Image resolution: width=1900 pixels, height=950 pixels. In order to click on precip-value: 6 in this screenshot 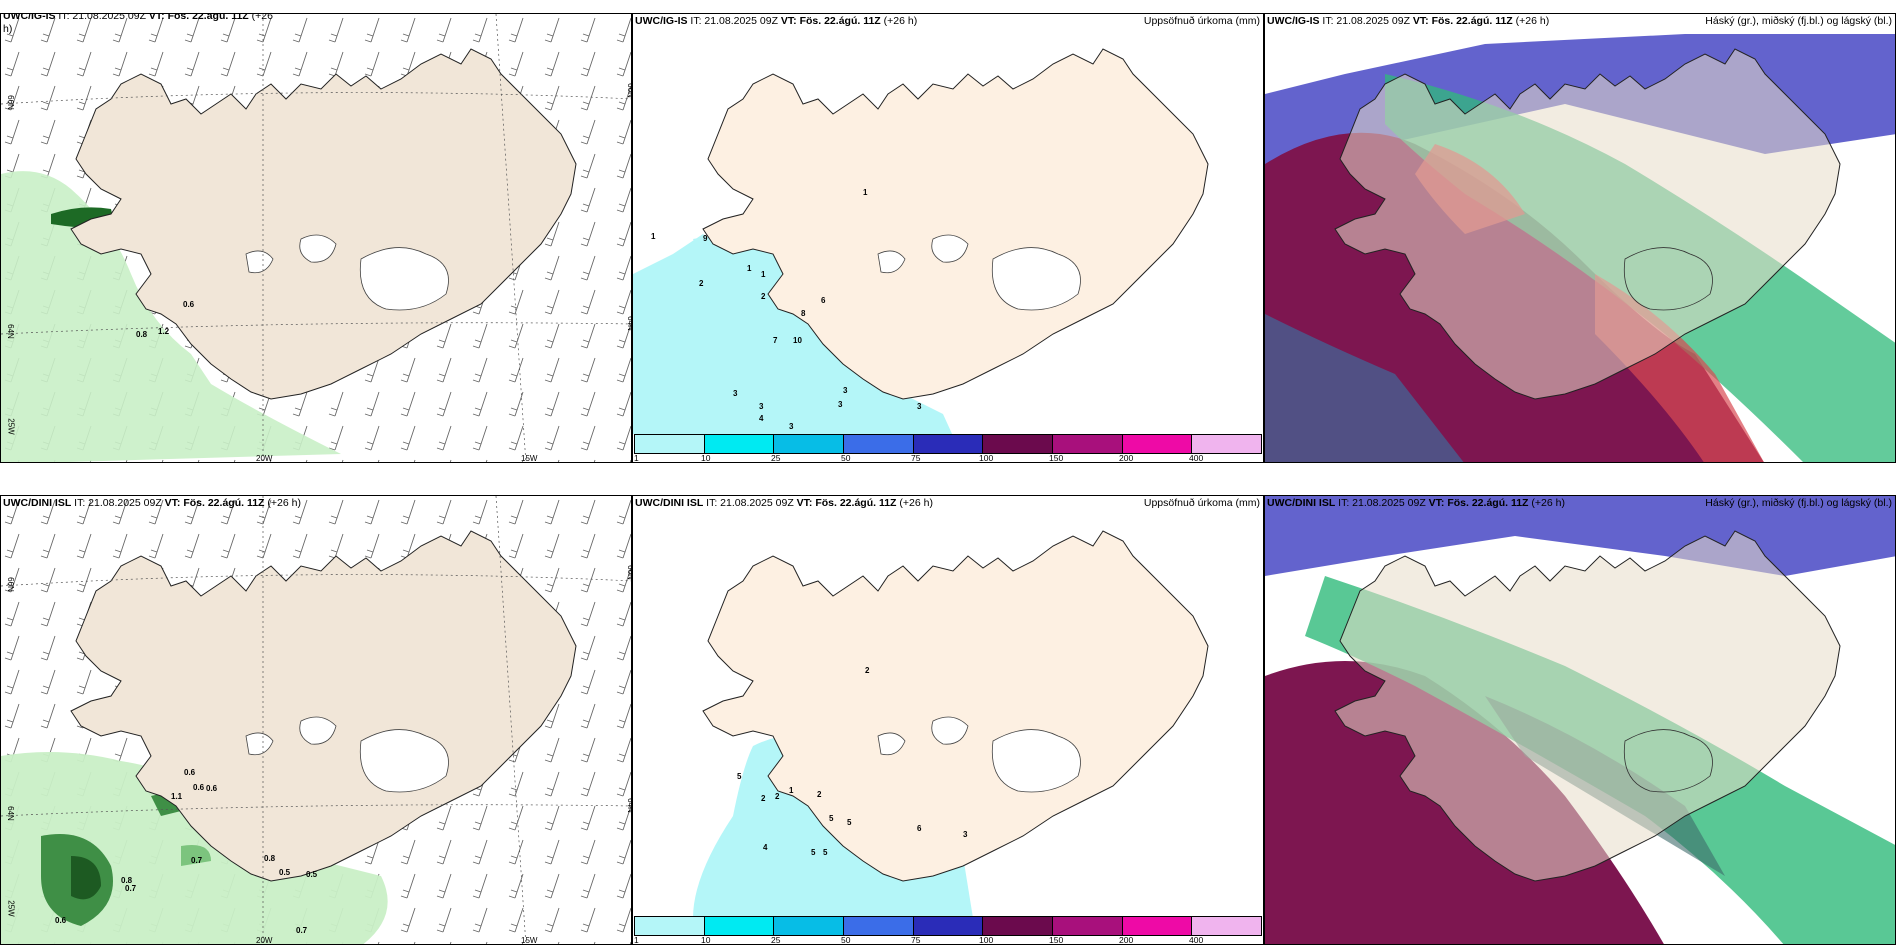, I will do `click(823, 300)`.